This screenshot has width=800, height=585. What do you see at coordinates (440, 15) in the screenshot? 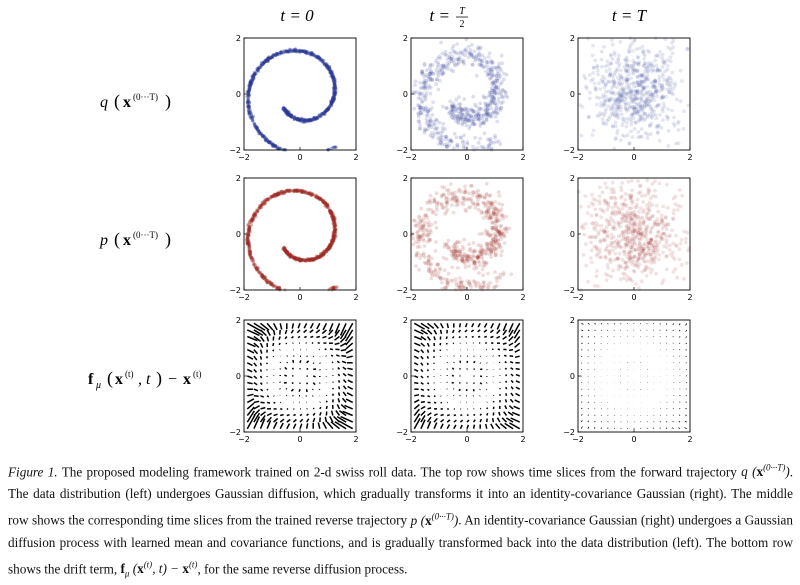
I see `svg-text: t =` at bounding box center [440, 15].